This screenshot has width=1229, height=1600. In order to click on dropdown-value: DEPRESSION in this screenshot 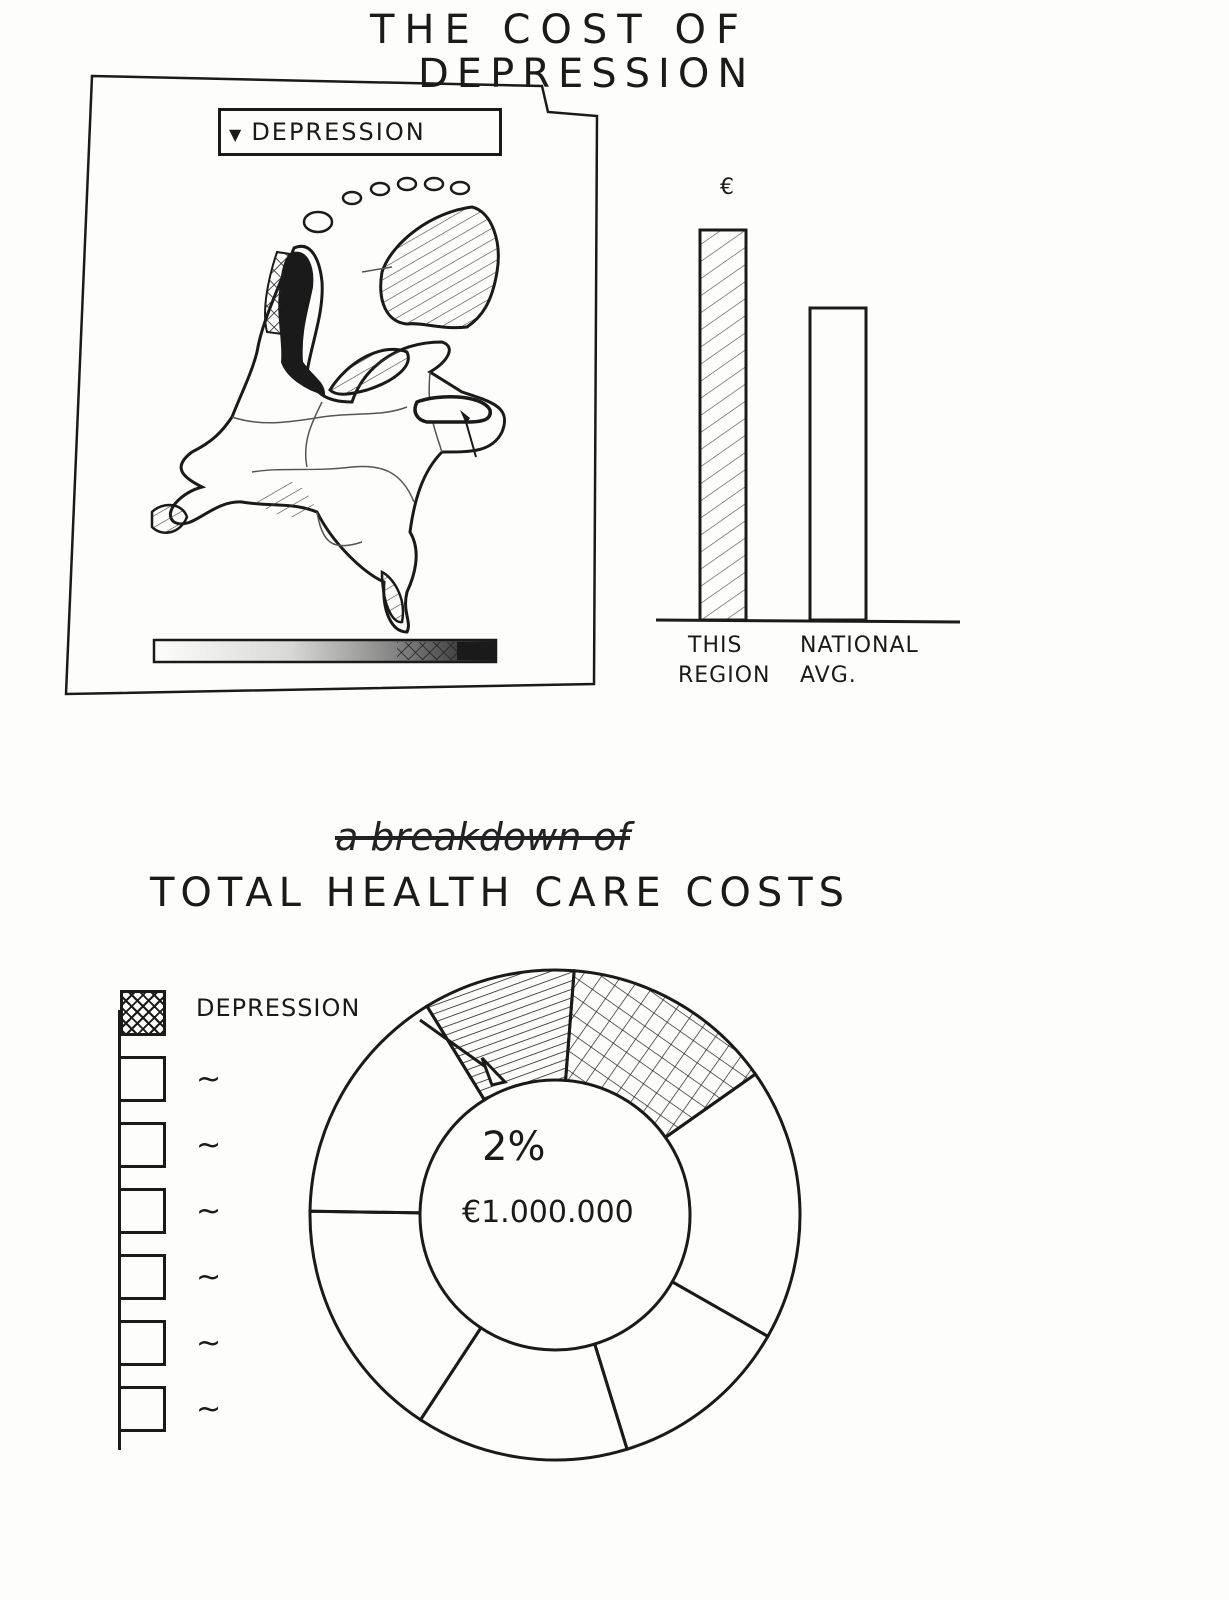, I will do `click(338, 132)`.